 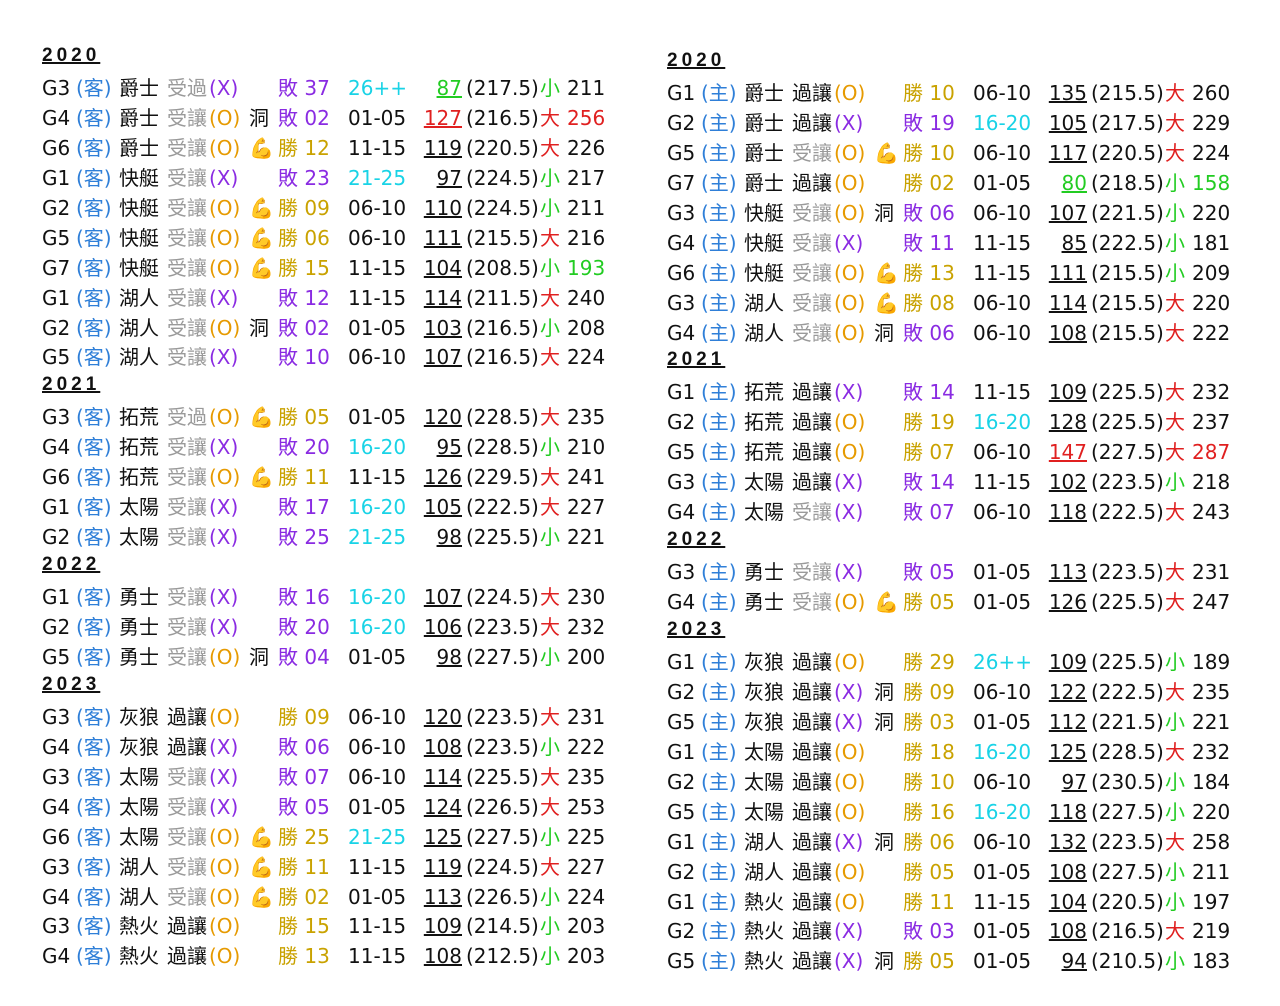 What do you see at coordinates (948, 274) in the screenshot?
I see `game-row: G6 (主) 快艇 受讓 (O) 💪 勝 13 11-15 111 (215.5) 小 209` at bounding box center [948, 274].